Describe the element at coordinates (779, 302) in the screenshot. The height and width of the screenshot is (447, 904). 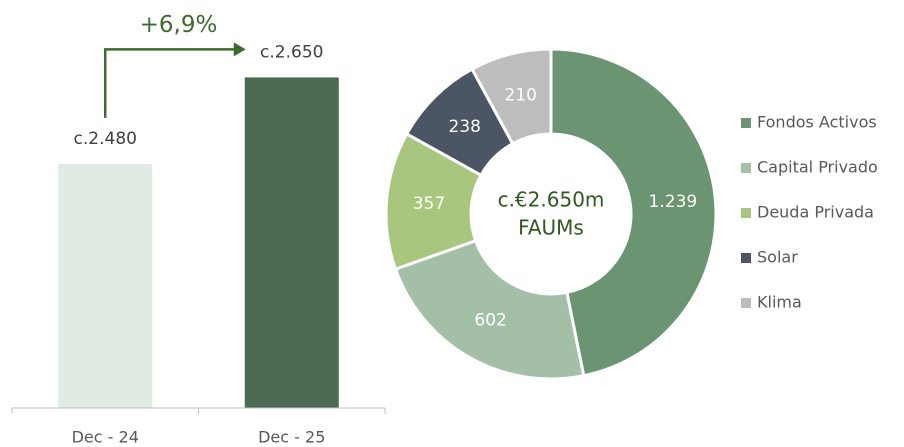
I see `legend-label: Klima` at that location.